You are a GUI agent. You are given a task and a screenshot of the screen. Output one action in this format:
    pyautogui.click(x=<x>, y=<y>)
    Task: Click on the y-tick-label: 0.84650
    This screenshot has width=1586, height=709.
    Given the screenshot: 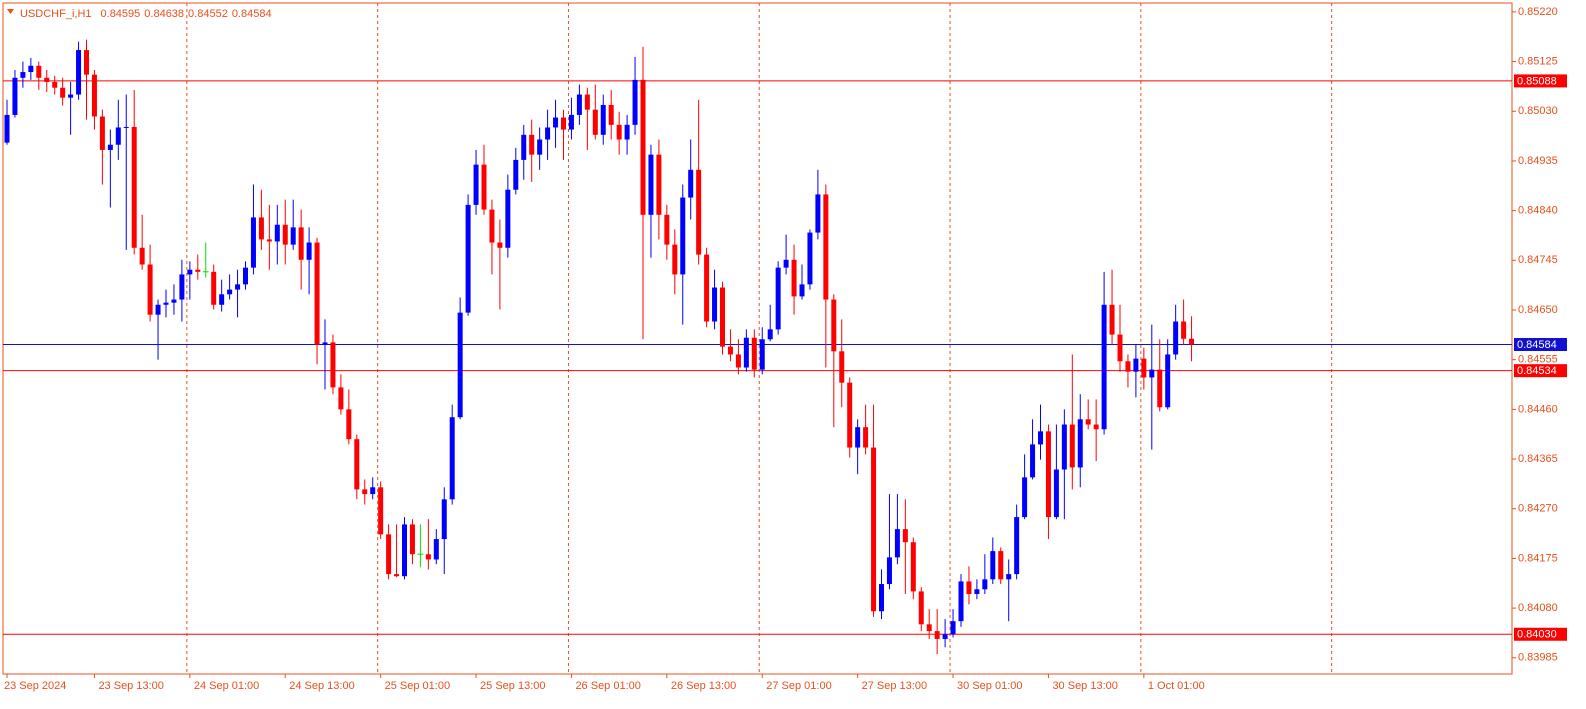 What is the action you would take?
    pyautogui.click(x=1538, y=310)
    